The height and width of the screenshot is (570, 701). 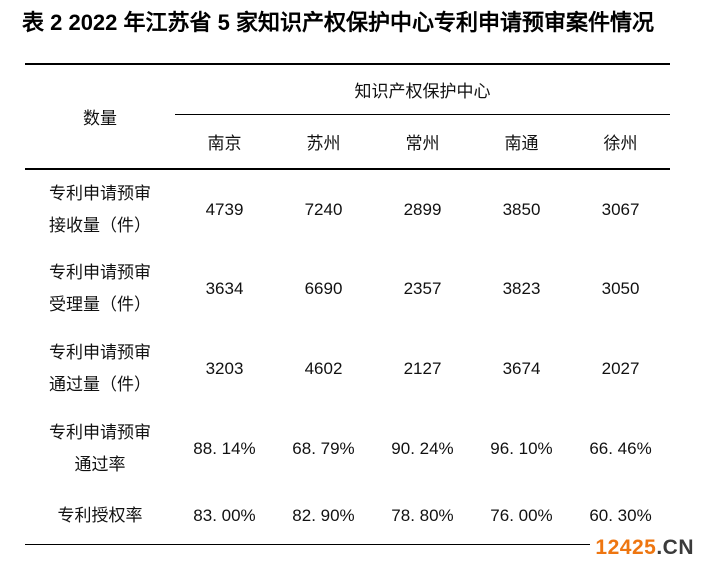 What do you see at coordinates (224, 142) in the screenshot?
I see `column-header-nanjing: 南京` at bounding box center [224, 142].